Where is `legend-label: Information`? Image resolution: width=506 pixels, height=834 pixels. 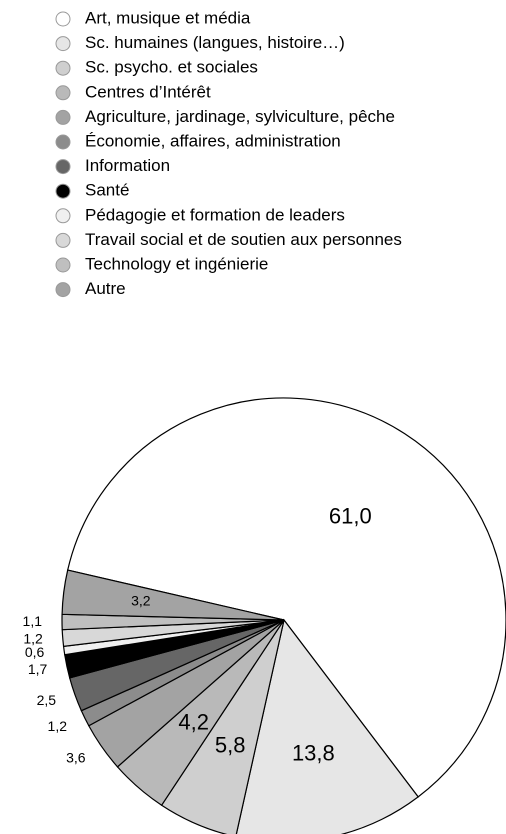
legend-label: Information is located at coordinates (127, 165).